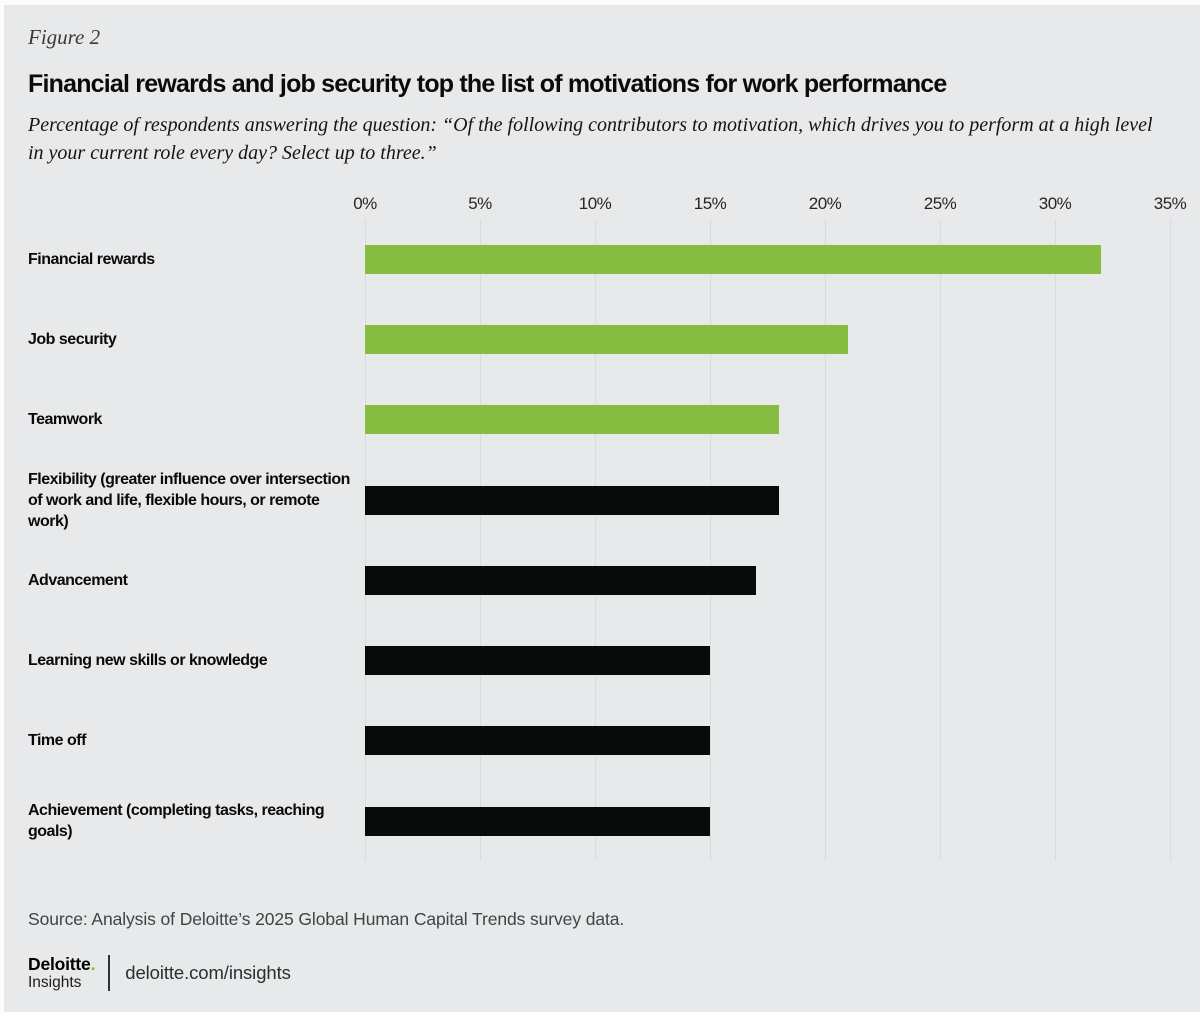 This screenshot has height=1012, width=1200. What do you see at coordinates (825, 204) in the screenshot?
I see `x-axis-tick: 20%` at bounding box center [825, 204].